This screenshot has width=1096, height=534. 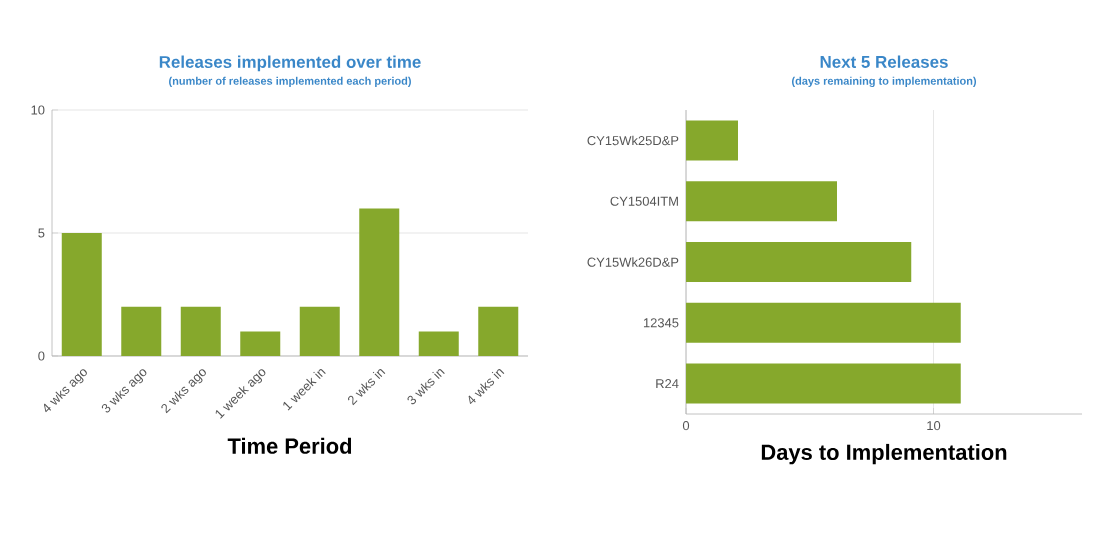 I want to click on chart-title: Next 5 Releases, so click(x=884, y=61).